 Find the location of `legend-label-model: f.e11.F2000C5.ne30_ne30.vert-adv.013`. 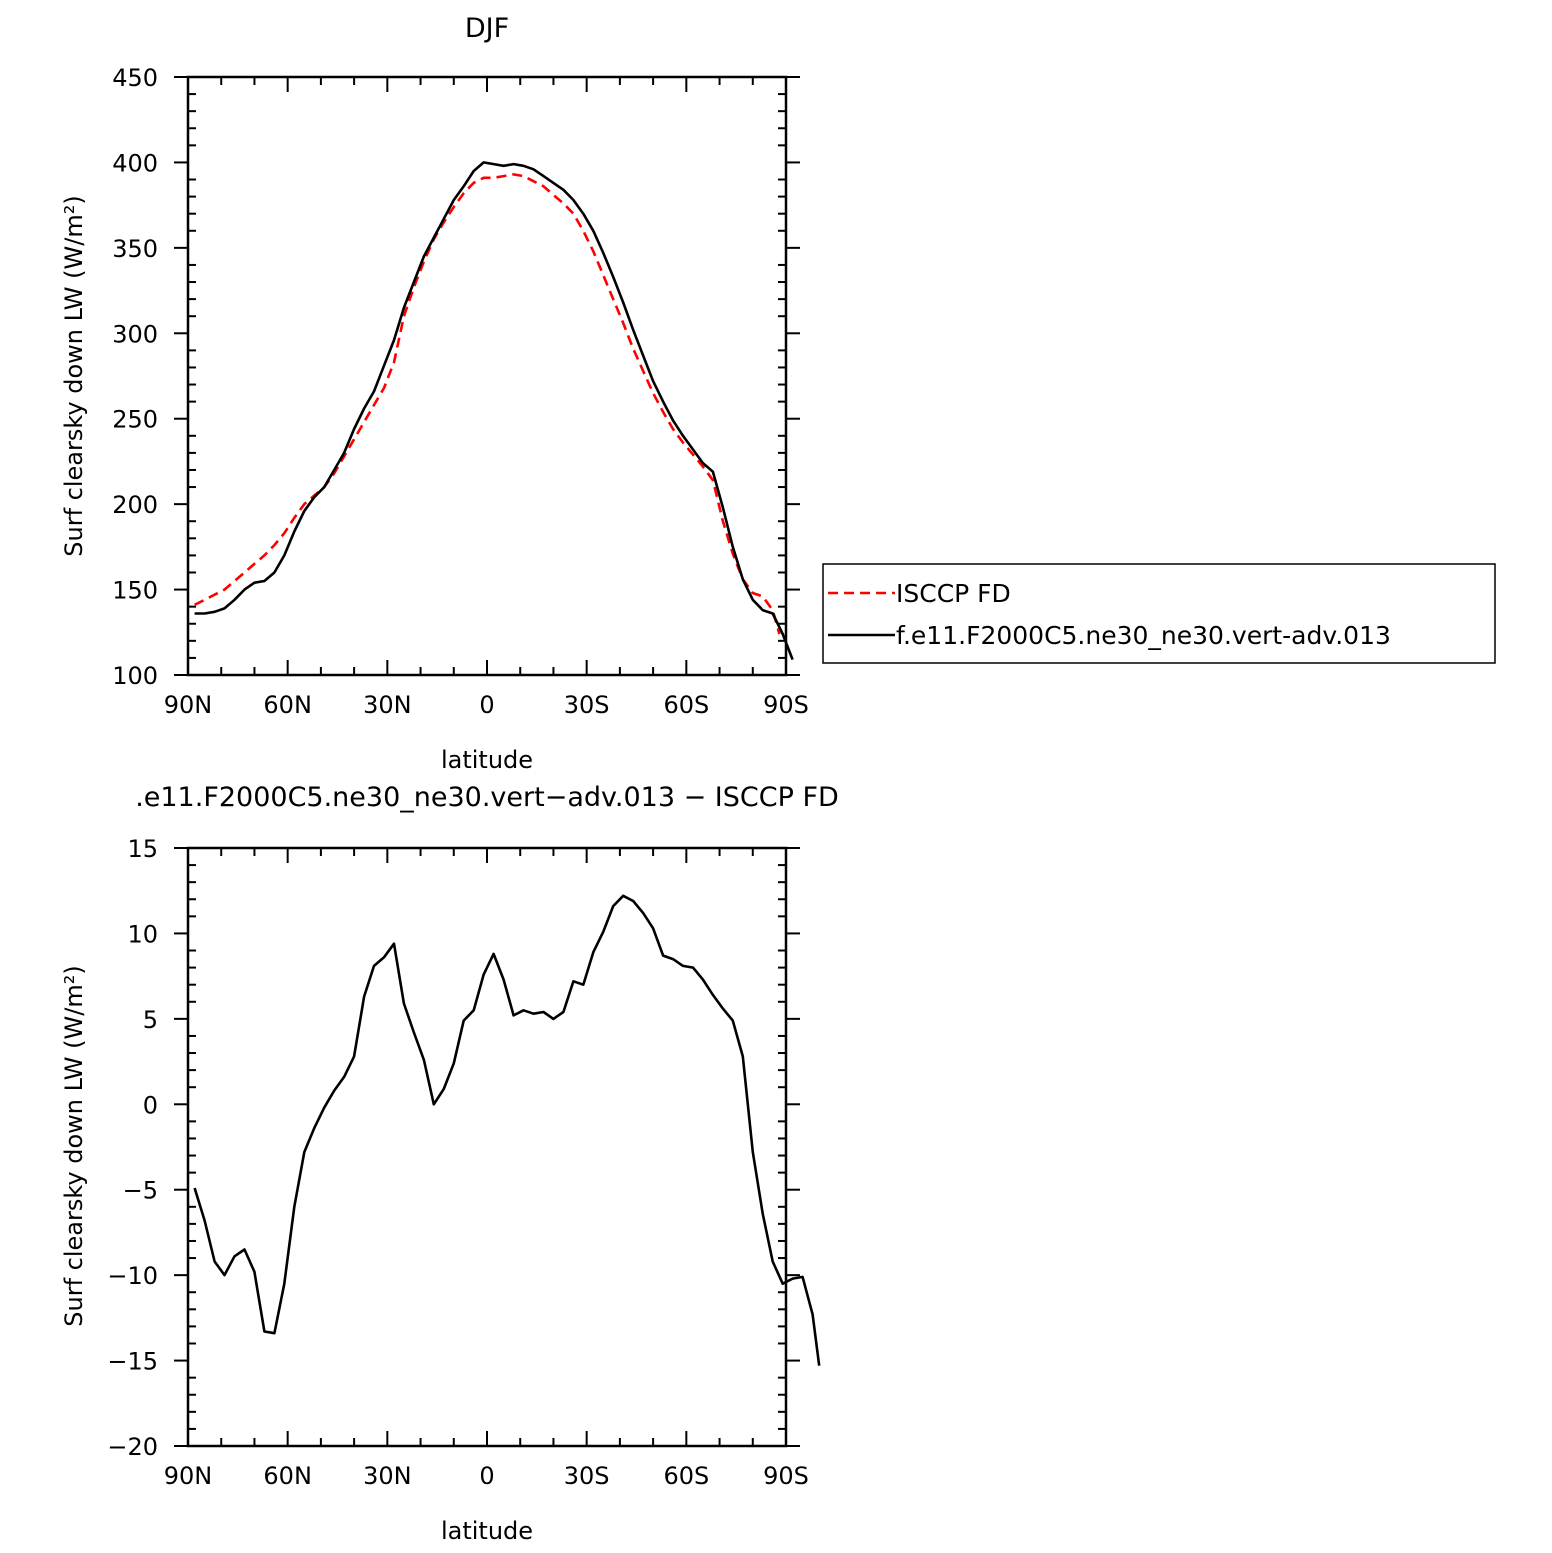

legend-label-model: f.e11.F2000C5.ne30_ne30.vert-adv.013 is located at coordinates (1143, 635).